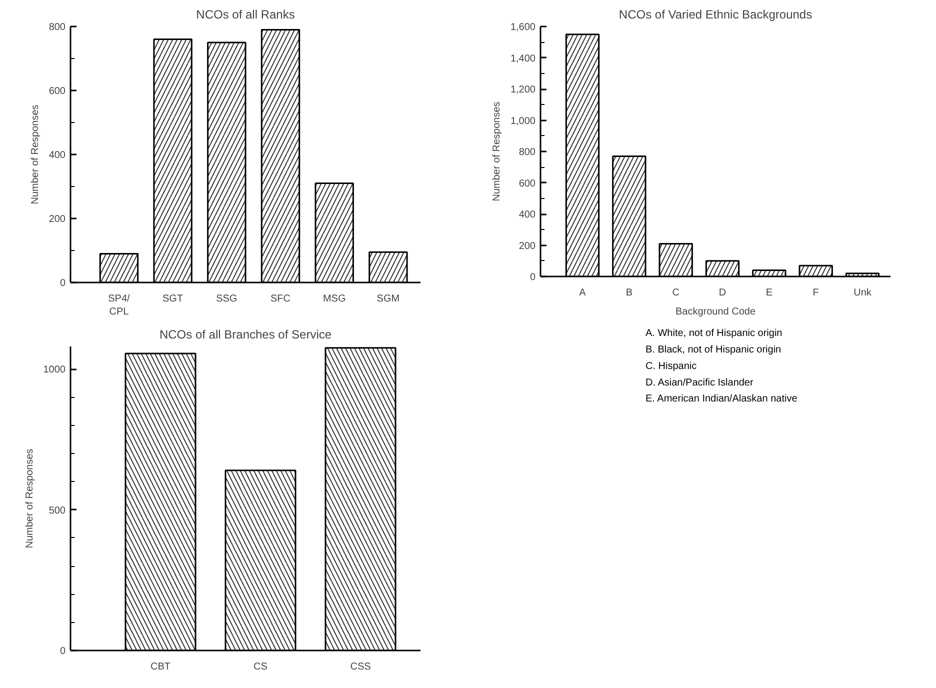 The width and height of the screenshot is (936, 688). I want to click on x-tick-label: E, so click(769, 293).